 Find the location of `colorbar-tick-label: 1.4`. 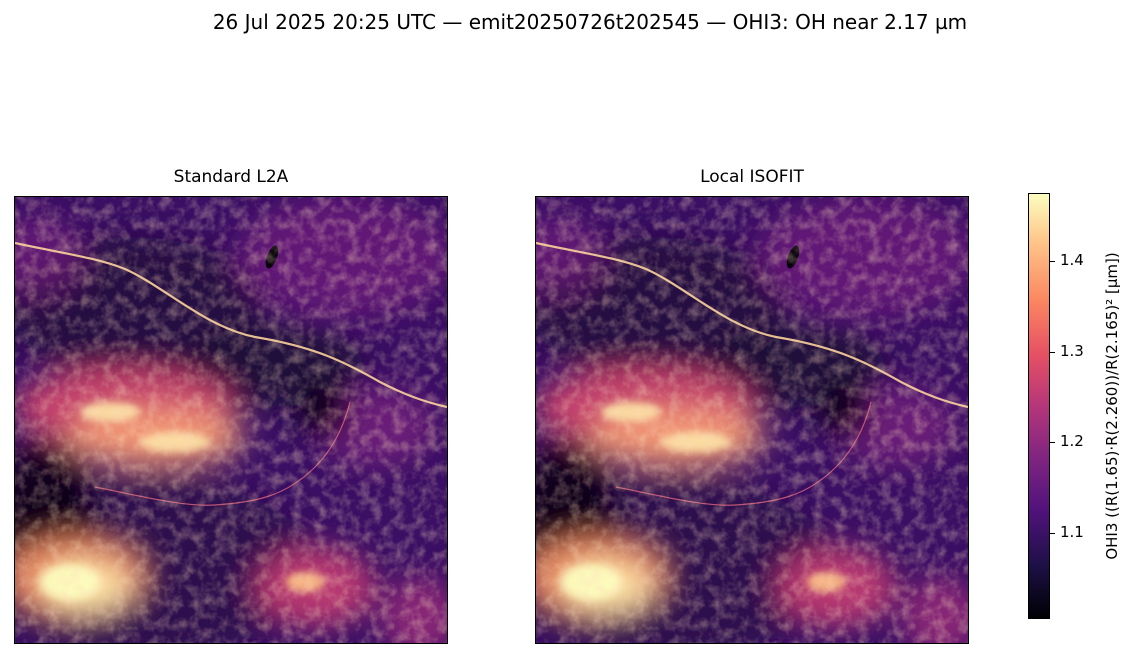

colorbar-tick-label: 1.4 is located at coordinates (1072, 259).